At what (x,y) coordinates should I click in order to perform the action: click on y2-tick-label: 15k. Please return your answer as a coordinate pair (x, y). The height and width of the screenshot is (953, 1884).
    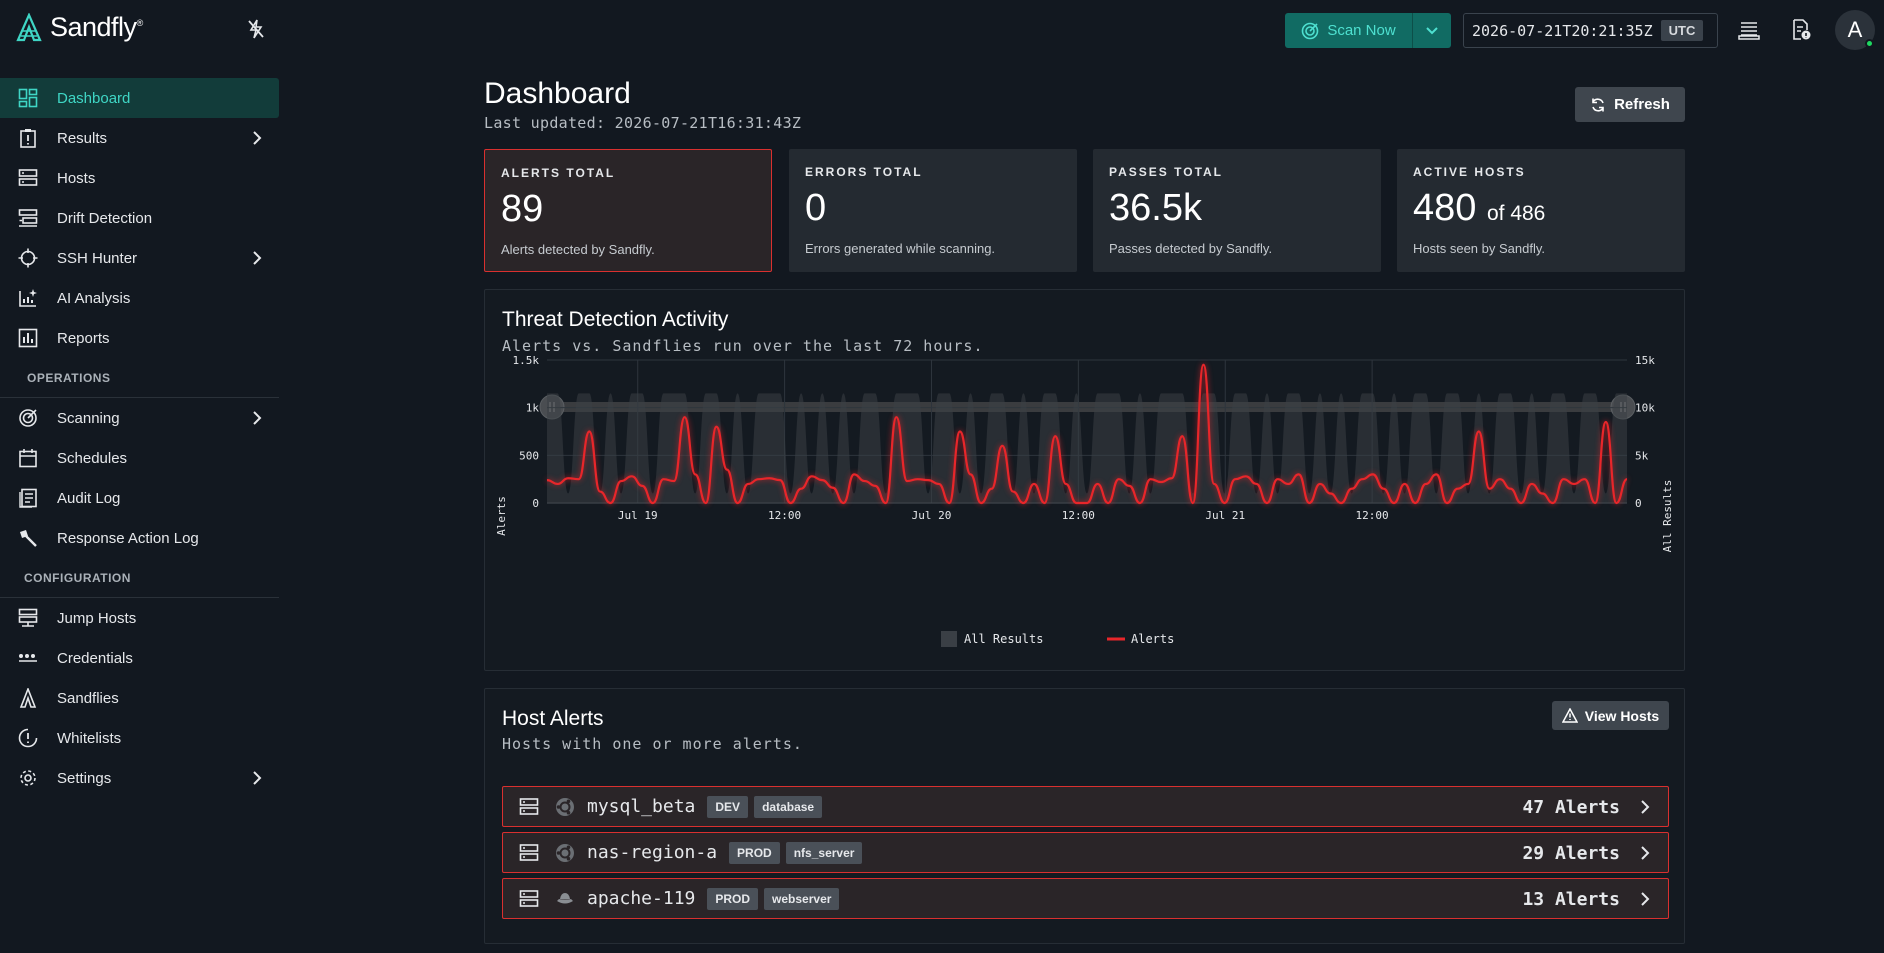
    Looking at the image, I should click on (1645, 360).